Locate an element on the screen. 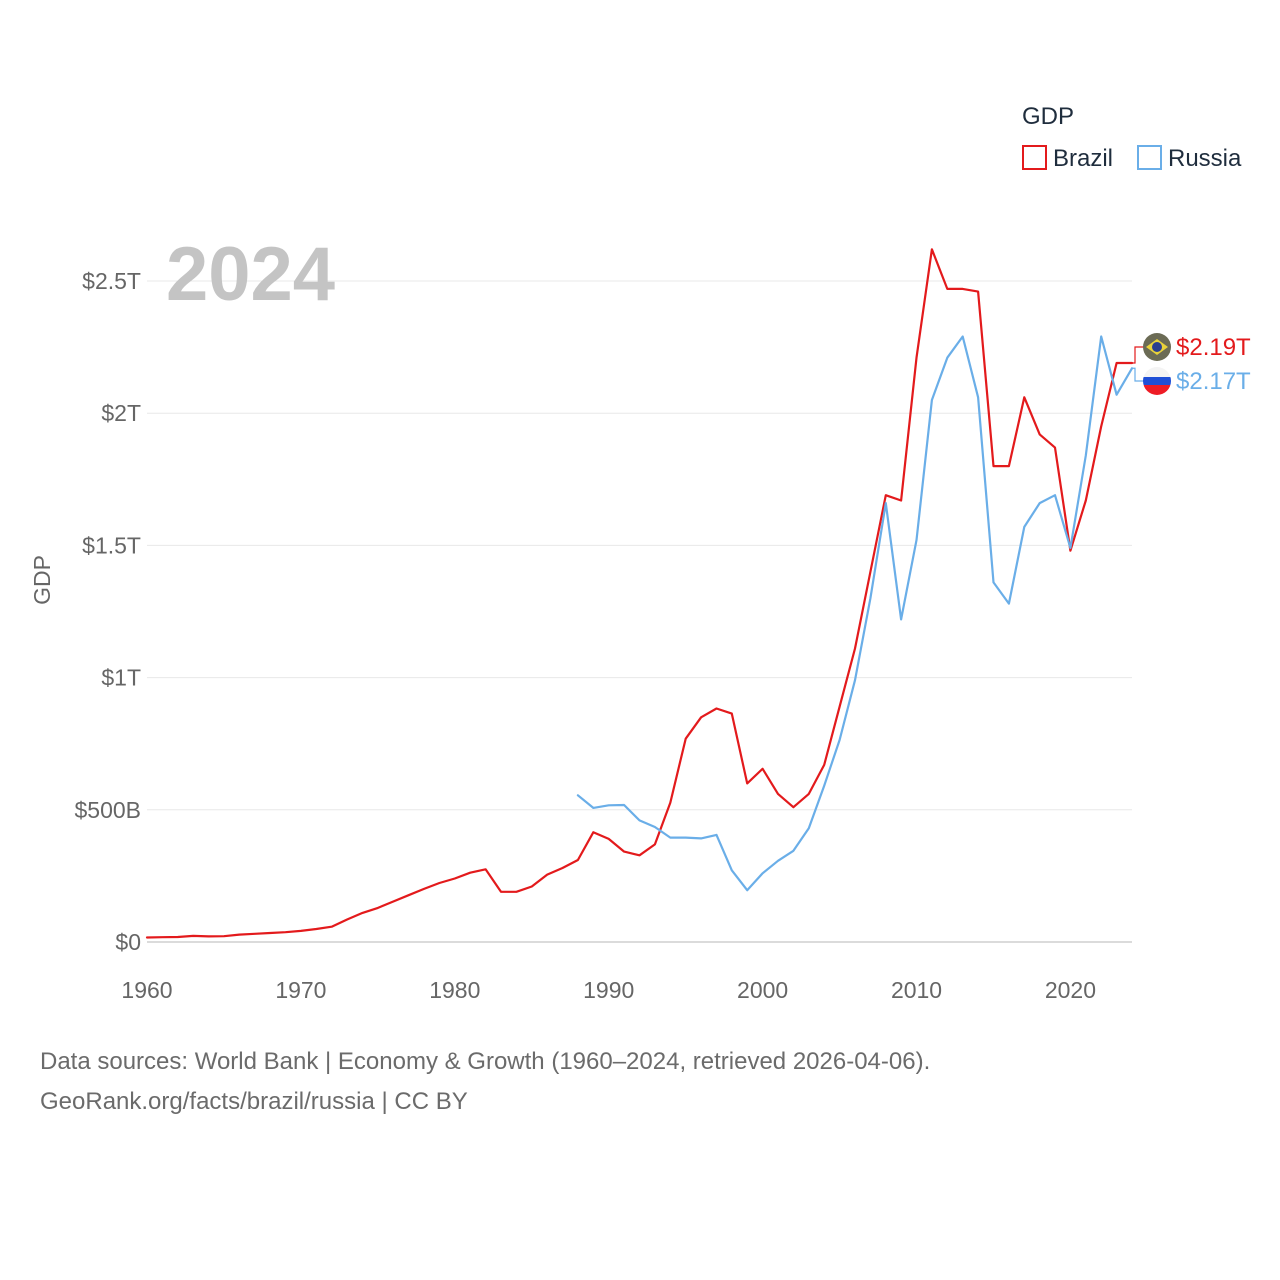 This screenshot has height=1280, width=1280. y-axis-title: GDP is located at coordinates (42, 580).